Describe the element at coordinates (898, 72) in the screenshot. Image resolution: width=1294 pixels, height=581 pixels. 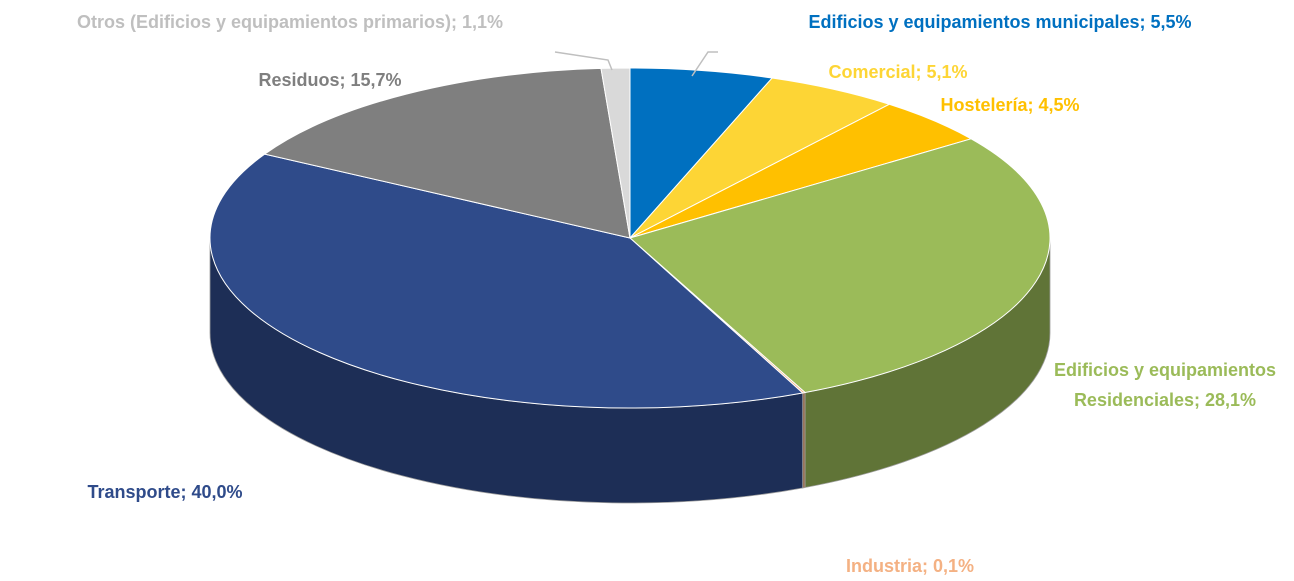
I see `data-label: Comercial; 5,1%` at that location.